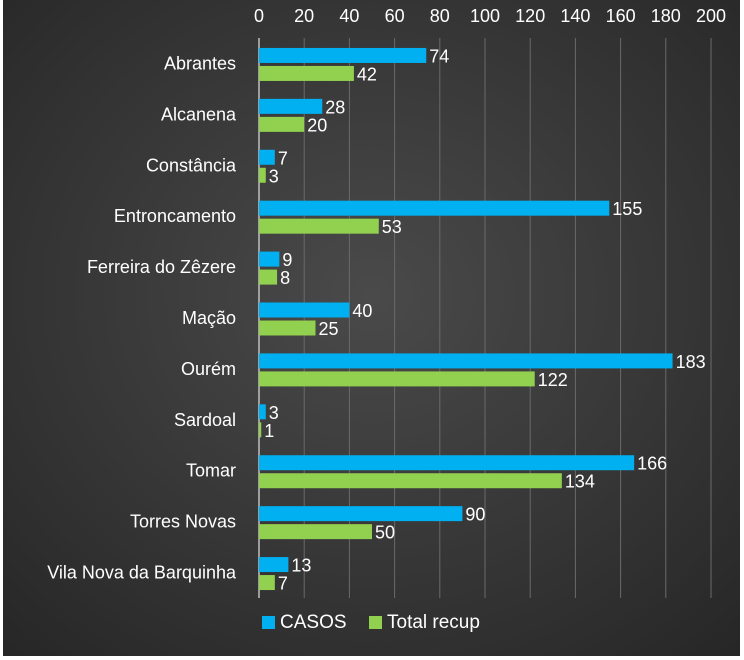  I want to click on data-label: 166, so click(652, 464).